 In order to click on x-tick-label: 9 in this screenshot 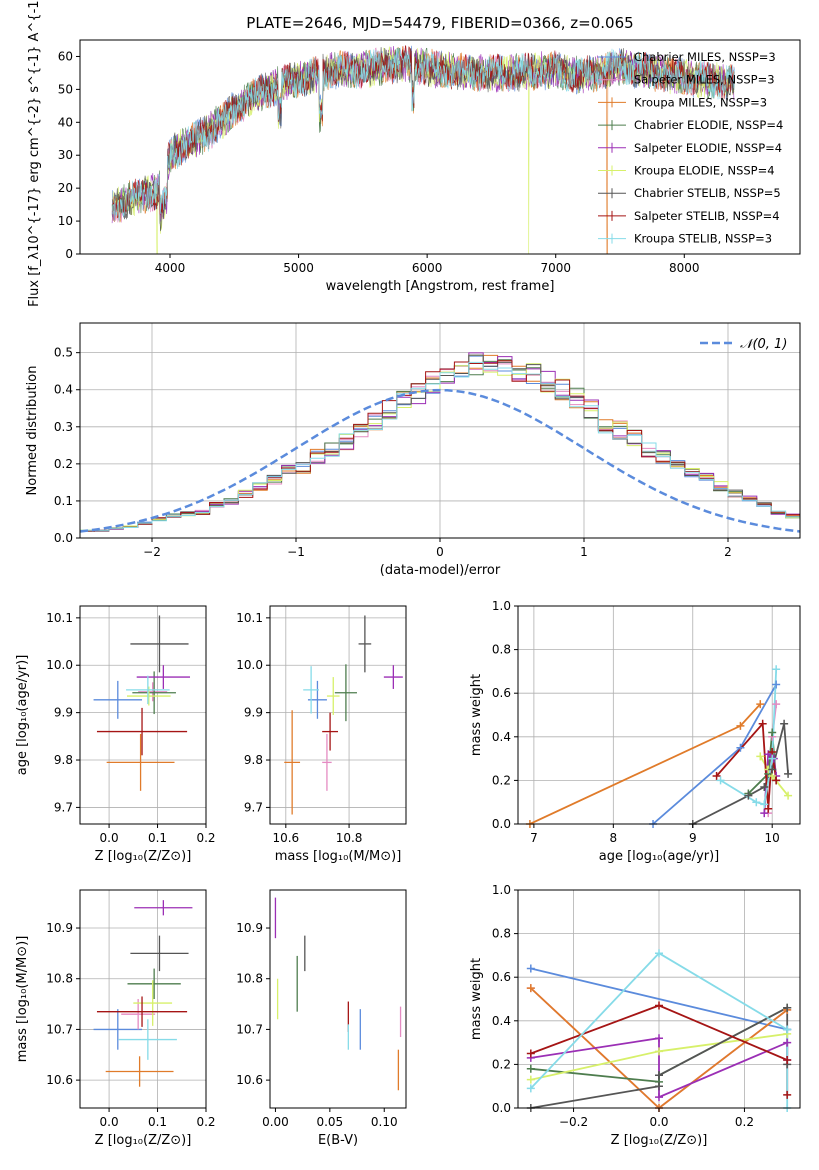, I will do `click(693, 838)`.